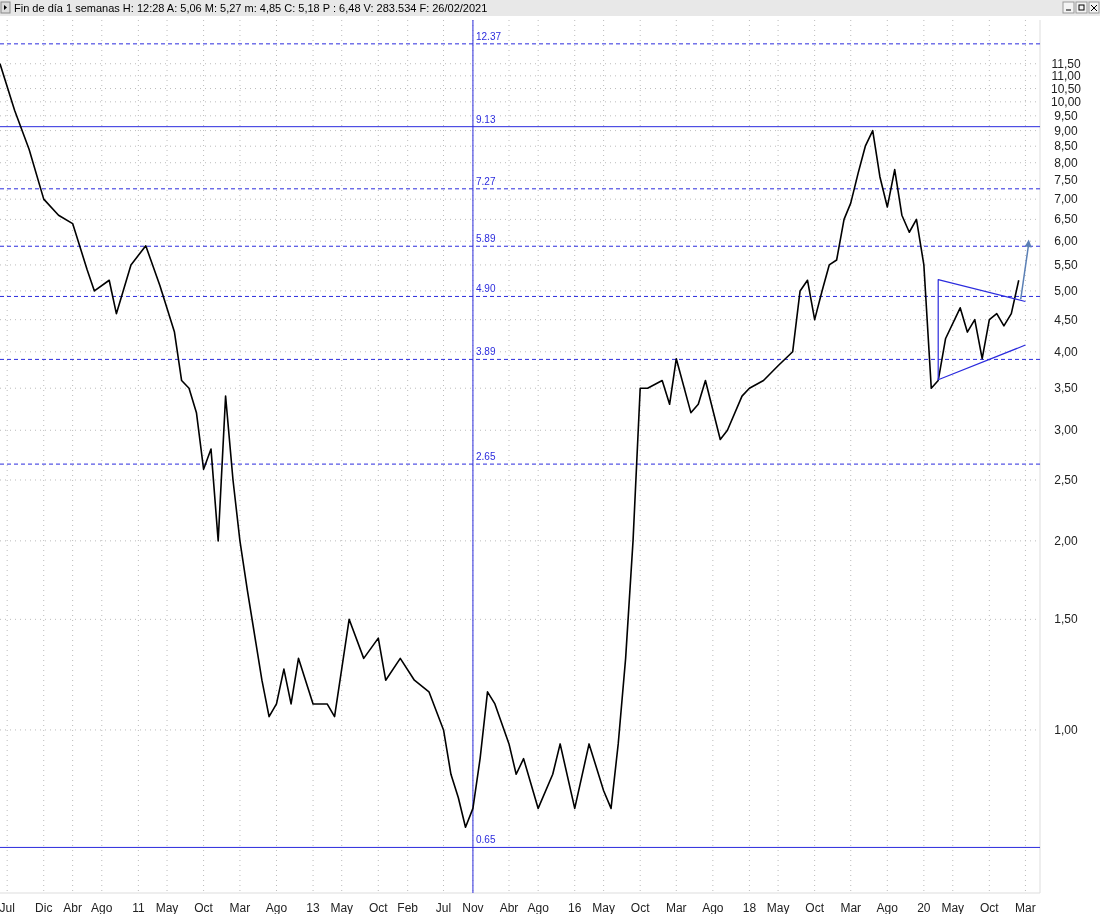 This screenshot has width=1100, height=914. Describe the element at coordinates (1066, 199) in the screenshot. I see `y-tick-label: 7,00` at that location.